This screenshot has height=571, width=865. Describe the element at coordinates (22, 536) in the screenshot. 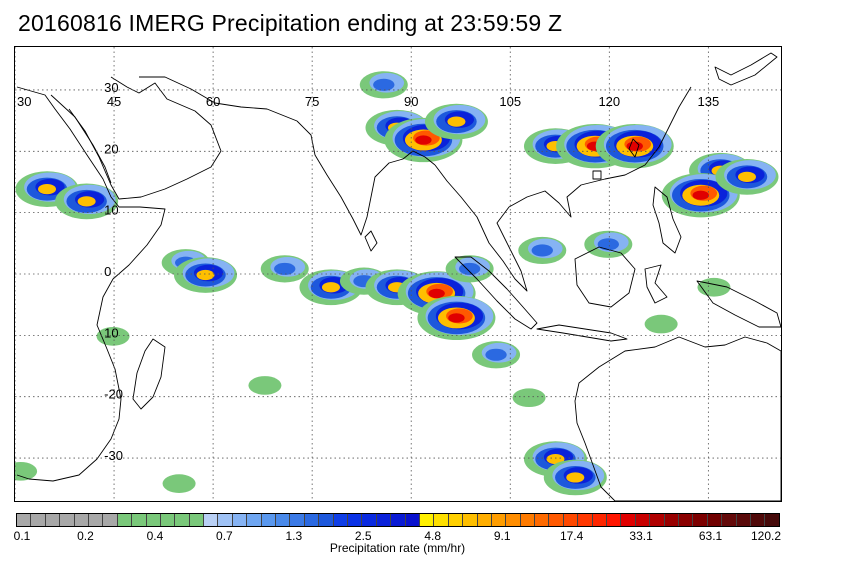

I see `colorbar-tick-label: 0.1` at that location.